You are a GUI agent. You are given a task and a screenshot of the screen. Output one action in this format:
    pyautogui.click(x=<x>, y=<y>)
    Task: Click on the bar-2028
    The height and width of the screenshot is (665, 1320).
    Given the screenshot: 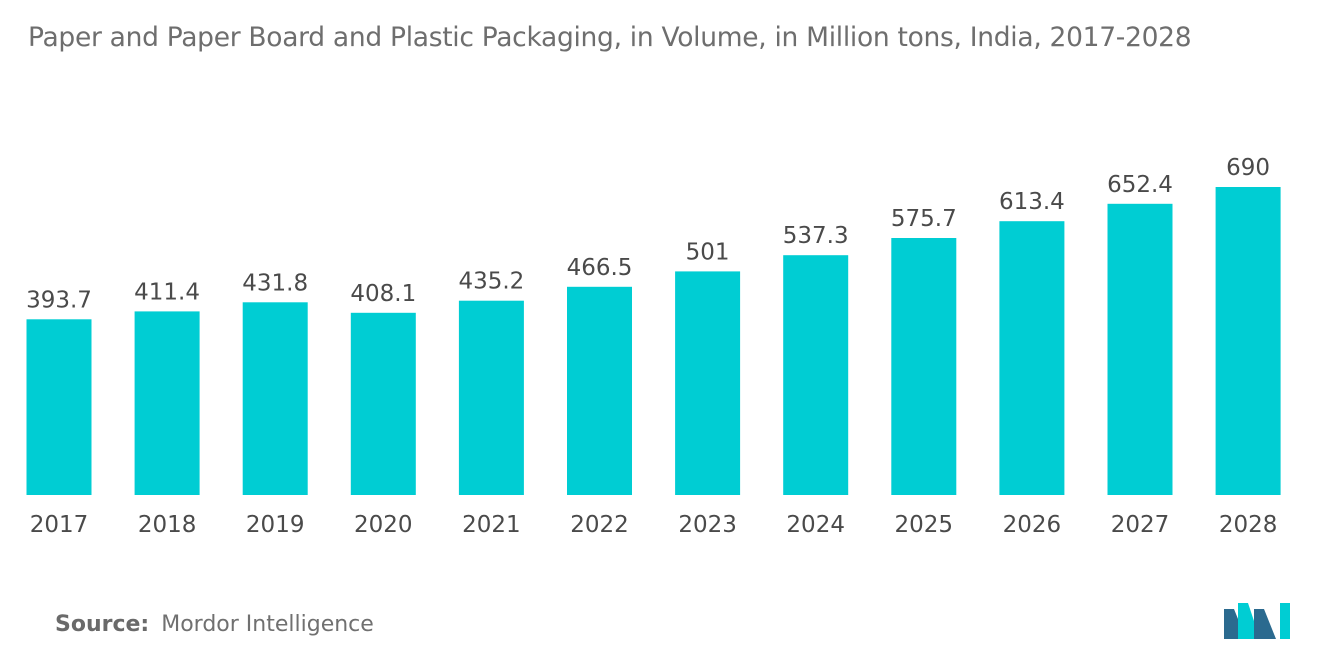 What is the action you would take?
    pyautogui.click(x=1248, y=341)
    